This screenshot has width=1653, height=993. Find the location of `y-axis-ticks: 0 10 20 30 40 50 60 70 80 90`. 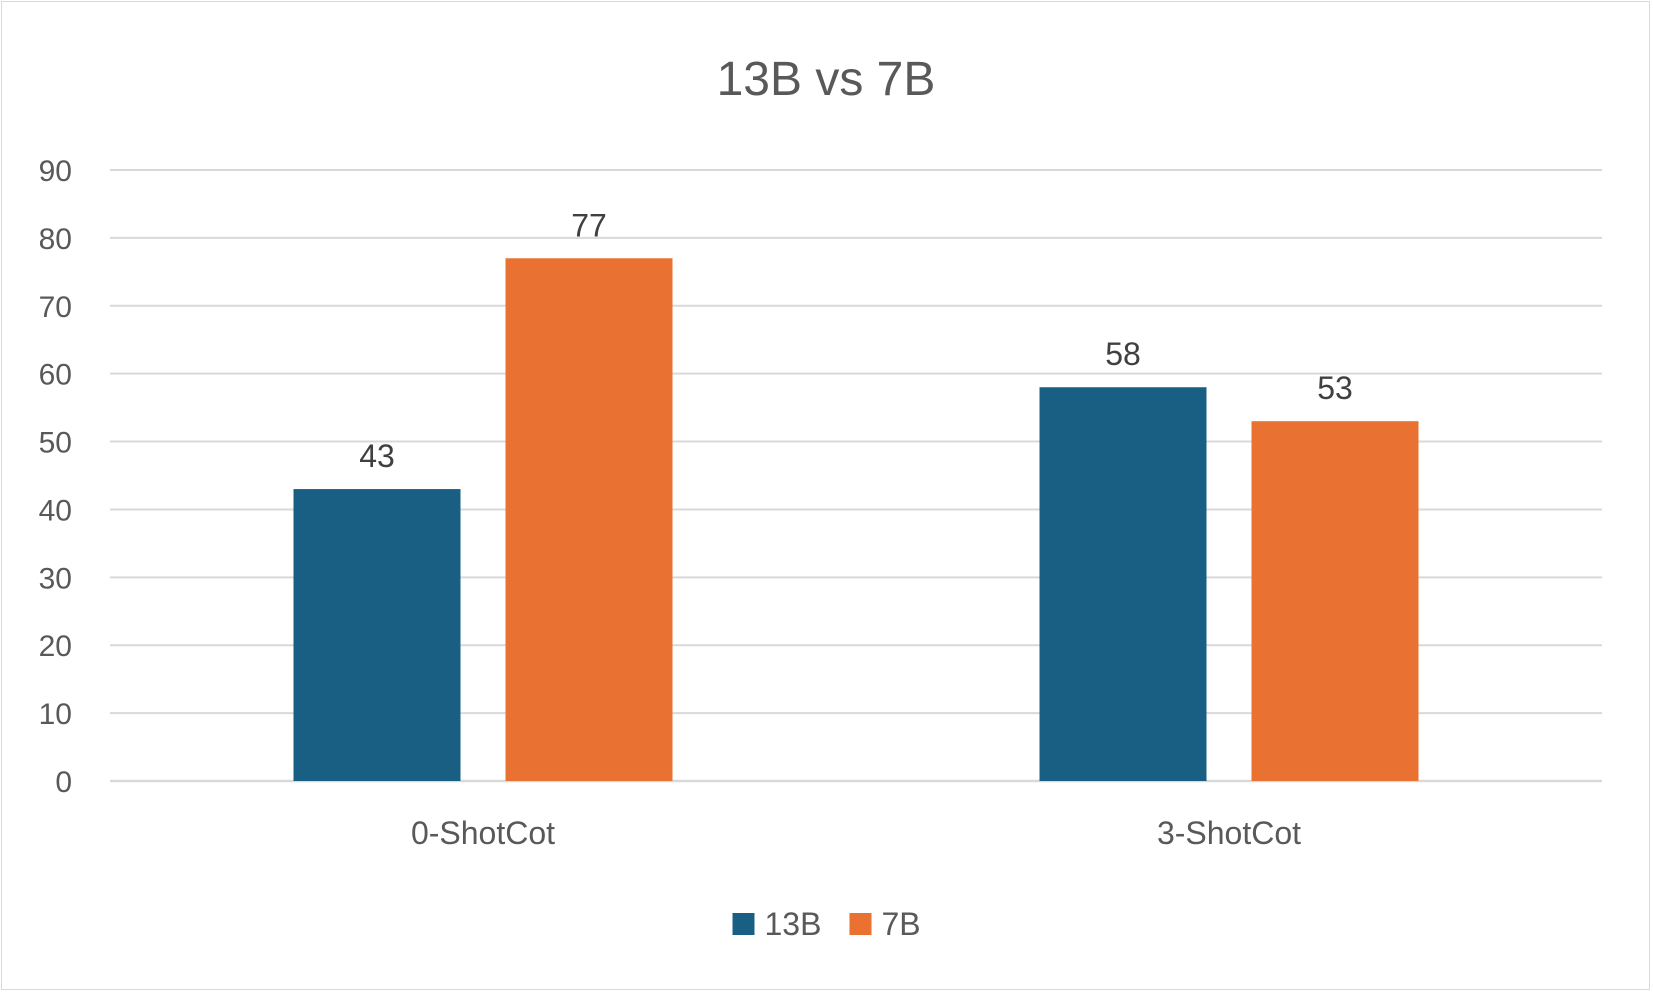

y-axis-ticks: 0 10 20 30 40 50 60 70 80 90 is located at coordinates (55, 477).